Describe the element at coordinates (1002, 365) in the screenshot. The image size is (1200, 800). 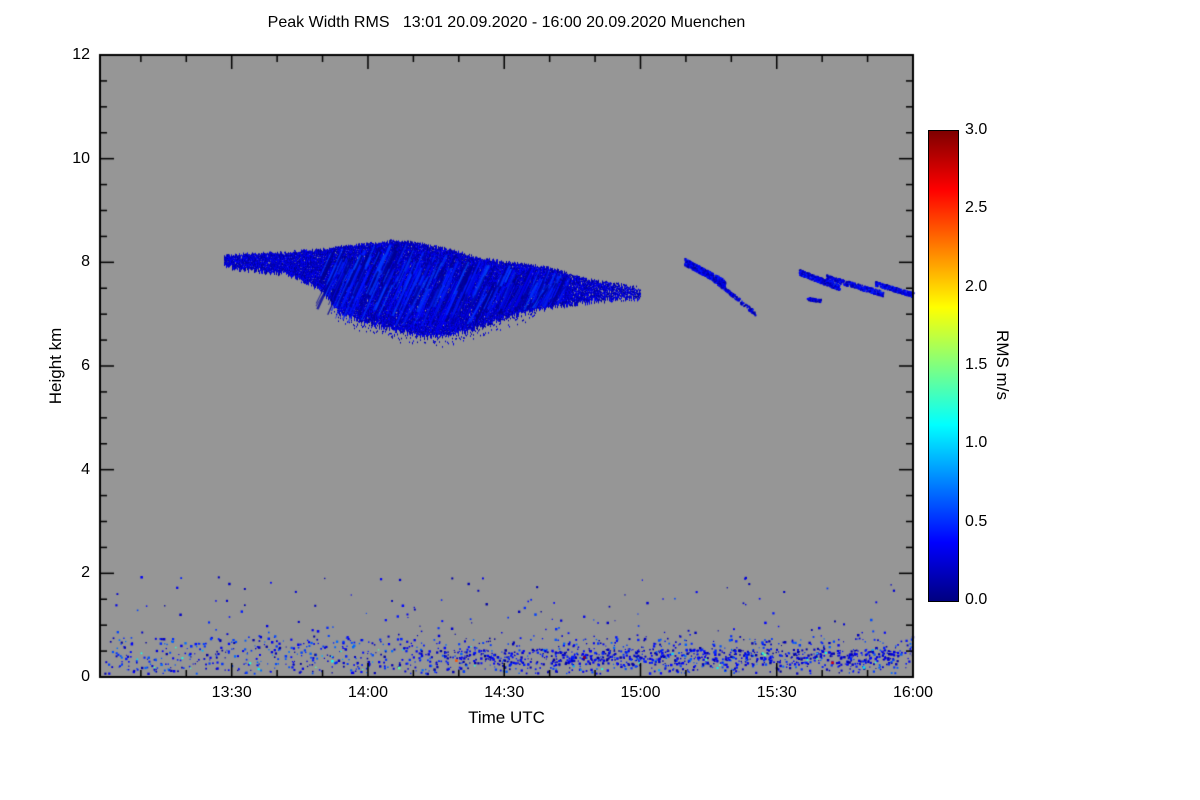
I see `colorbar-label: RMS m/s` at that location.